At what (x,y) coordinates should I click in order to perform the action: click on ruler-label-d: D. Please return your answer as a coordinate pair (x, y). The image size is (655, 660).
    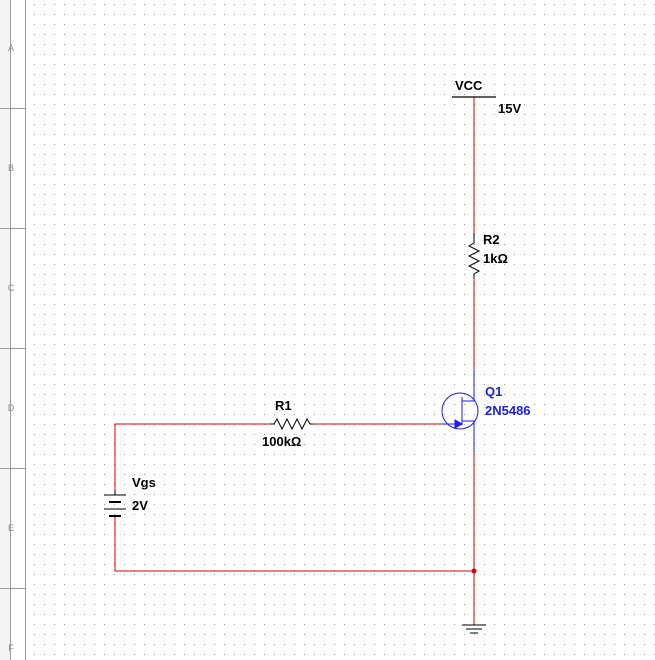
    Looking at the image, I should click on (11, 408).